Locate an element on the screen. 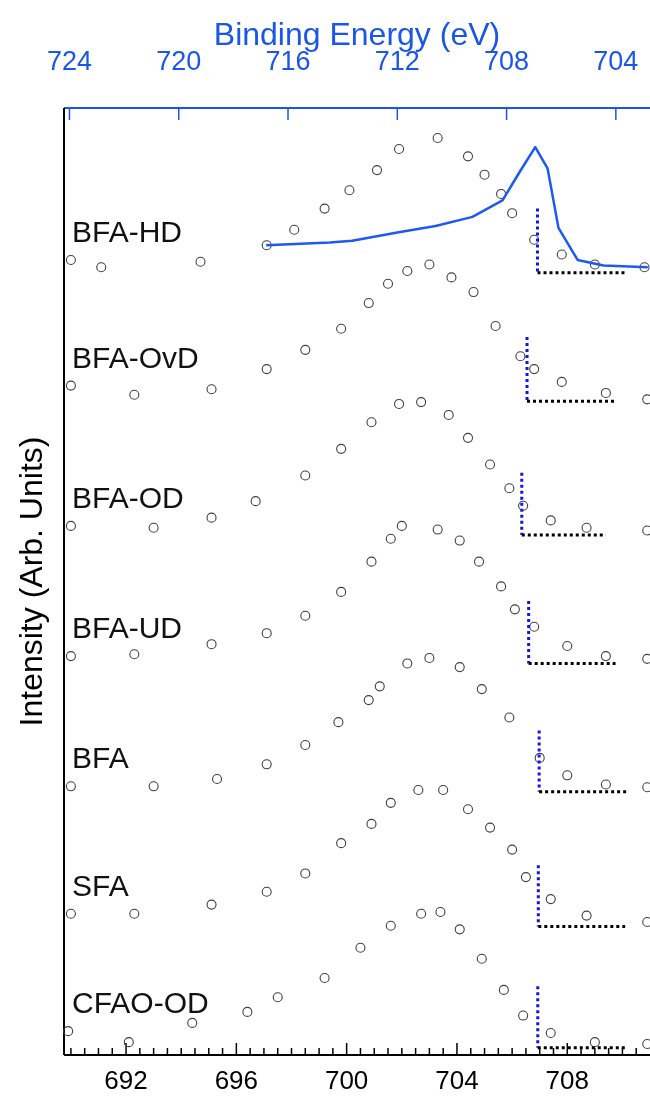 This screenshot has height=1097, width=650. series-label: BFA-UD is located at coordinates (127, 628).